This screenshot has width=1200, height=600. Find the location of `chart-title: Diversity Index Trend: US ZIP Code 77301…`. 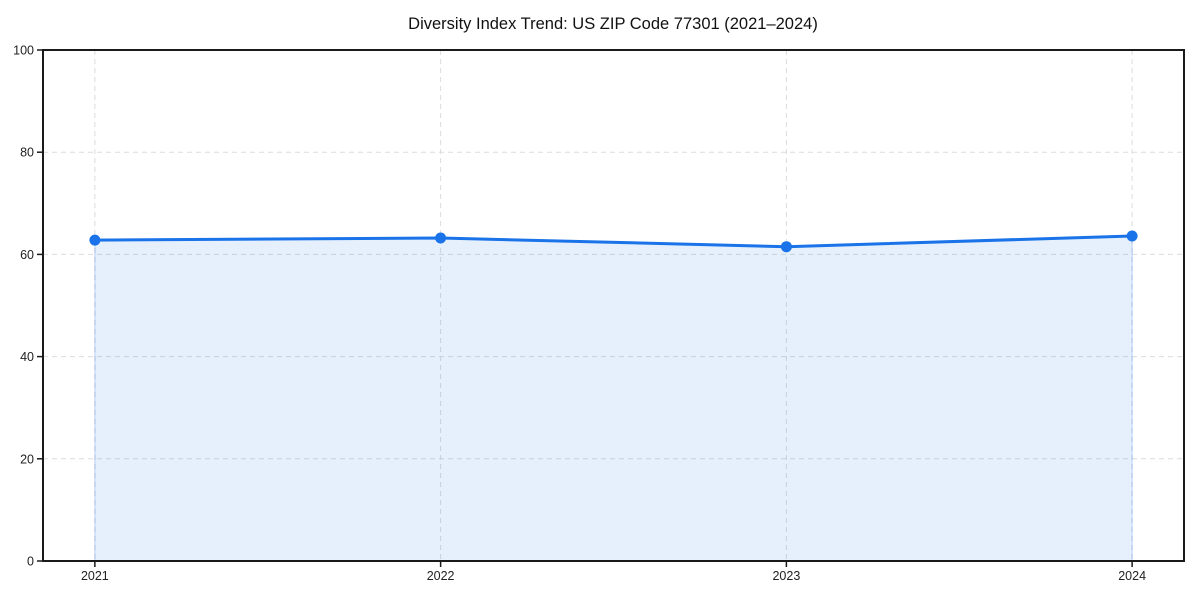

chart-title: Diversity Index Trend: US ZIP Code 77301… is located at coordinates (613, 24).